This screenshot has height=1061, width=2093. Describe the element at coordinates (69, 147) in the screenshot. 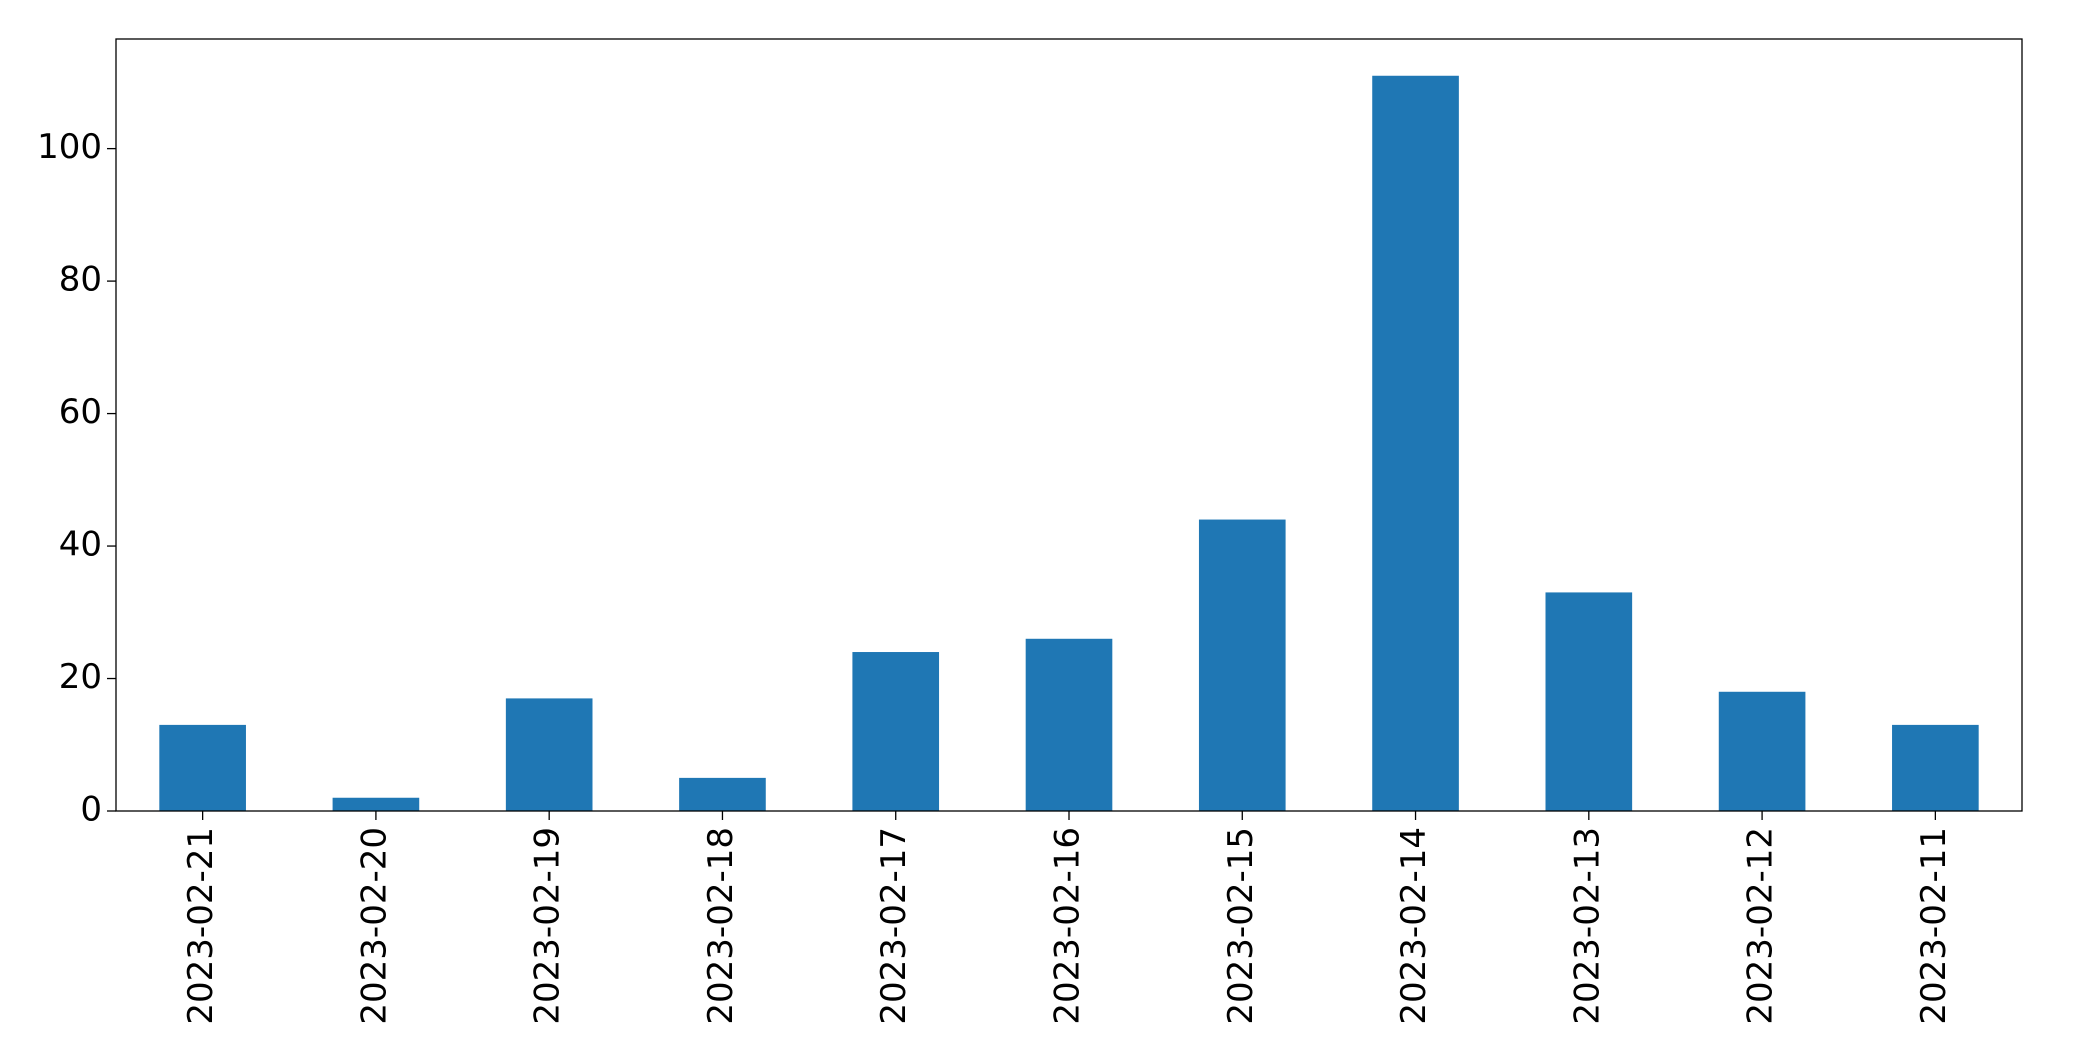

I see `y-tick-label: 100` at that location.